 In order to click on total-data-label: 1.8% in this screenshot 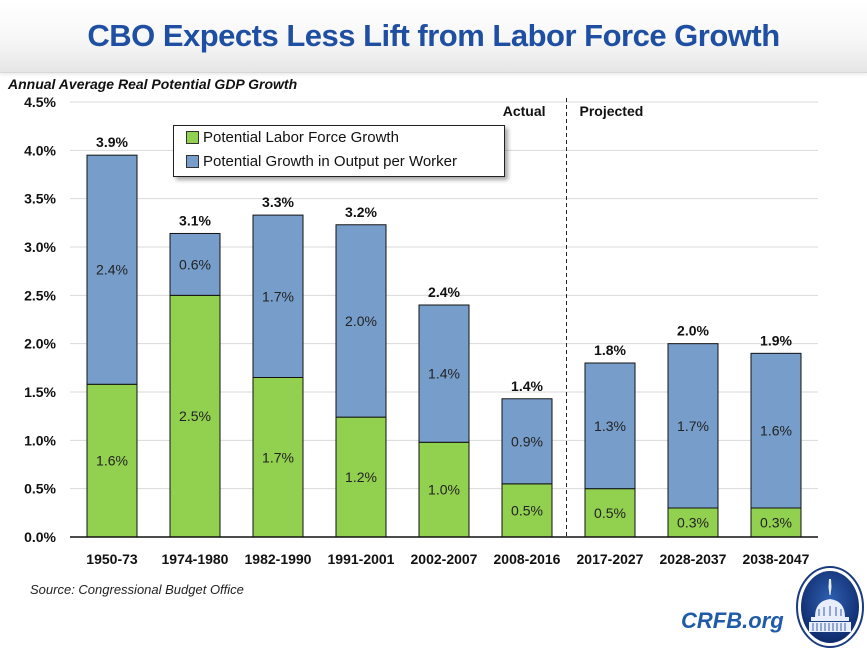, I will do `click(610, 350)`.